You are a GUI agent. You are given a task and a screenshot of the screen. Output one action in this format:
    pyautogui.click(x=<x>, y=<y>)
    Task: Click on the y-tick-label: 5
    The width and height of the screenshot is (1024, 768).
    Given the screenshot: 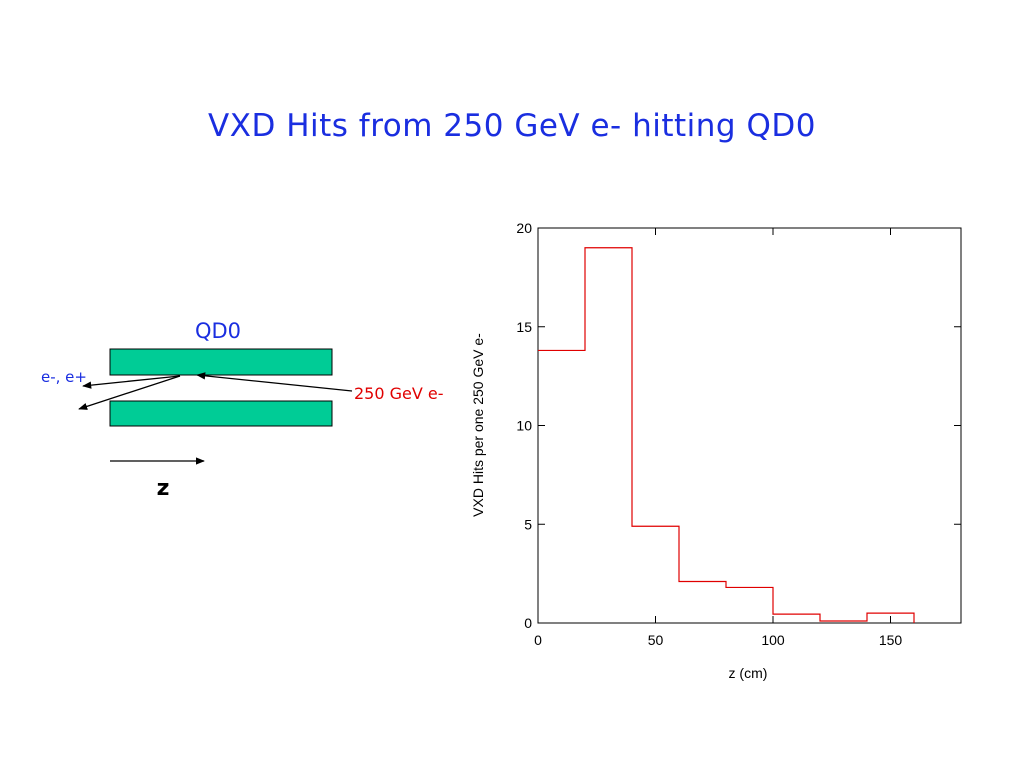 What is the action you would take?
    pyautogui.click(x=528, y=524)
    